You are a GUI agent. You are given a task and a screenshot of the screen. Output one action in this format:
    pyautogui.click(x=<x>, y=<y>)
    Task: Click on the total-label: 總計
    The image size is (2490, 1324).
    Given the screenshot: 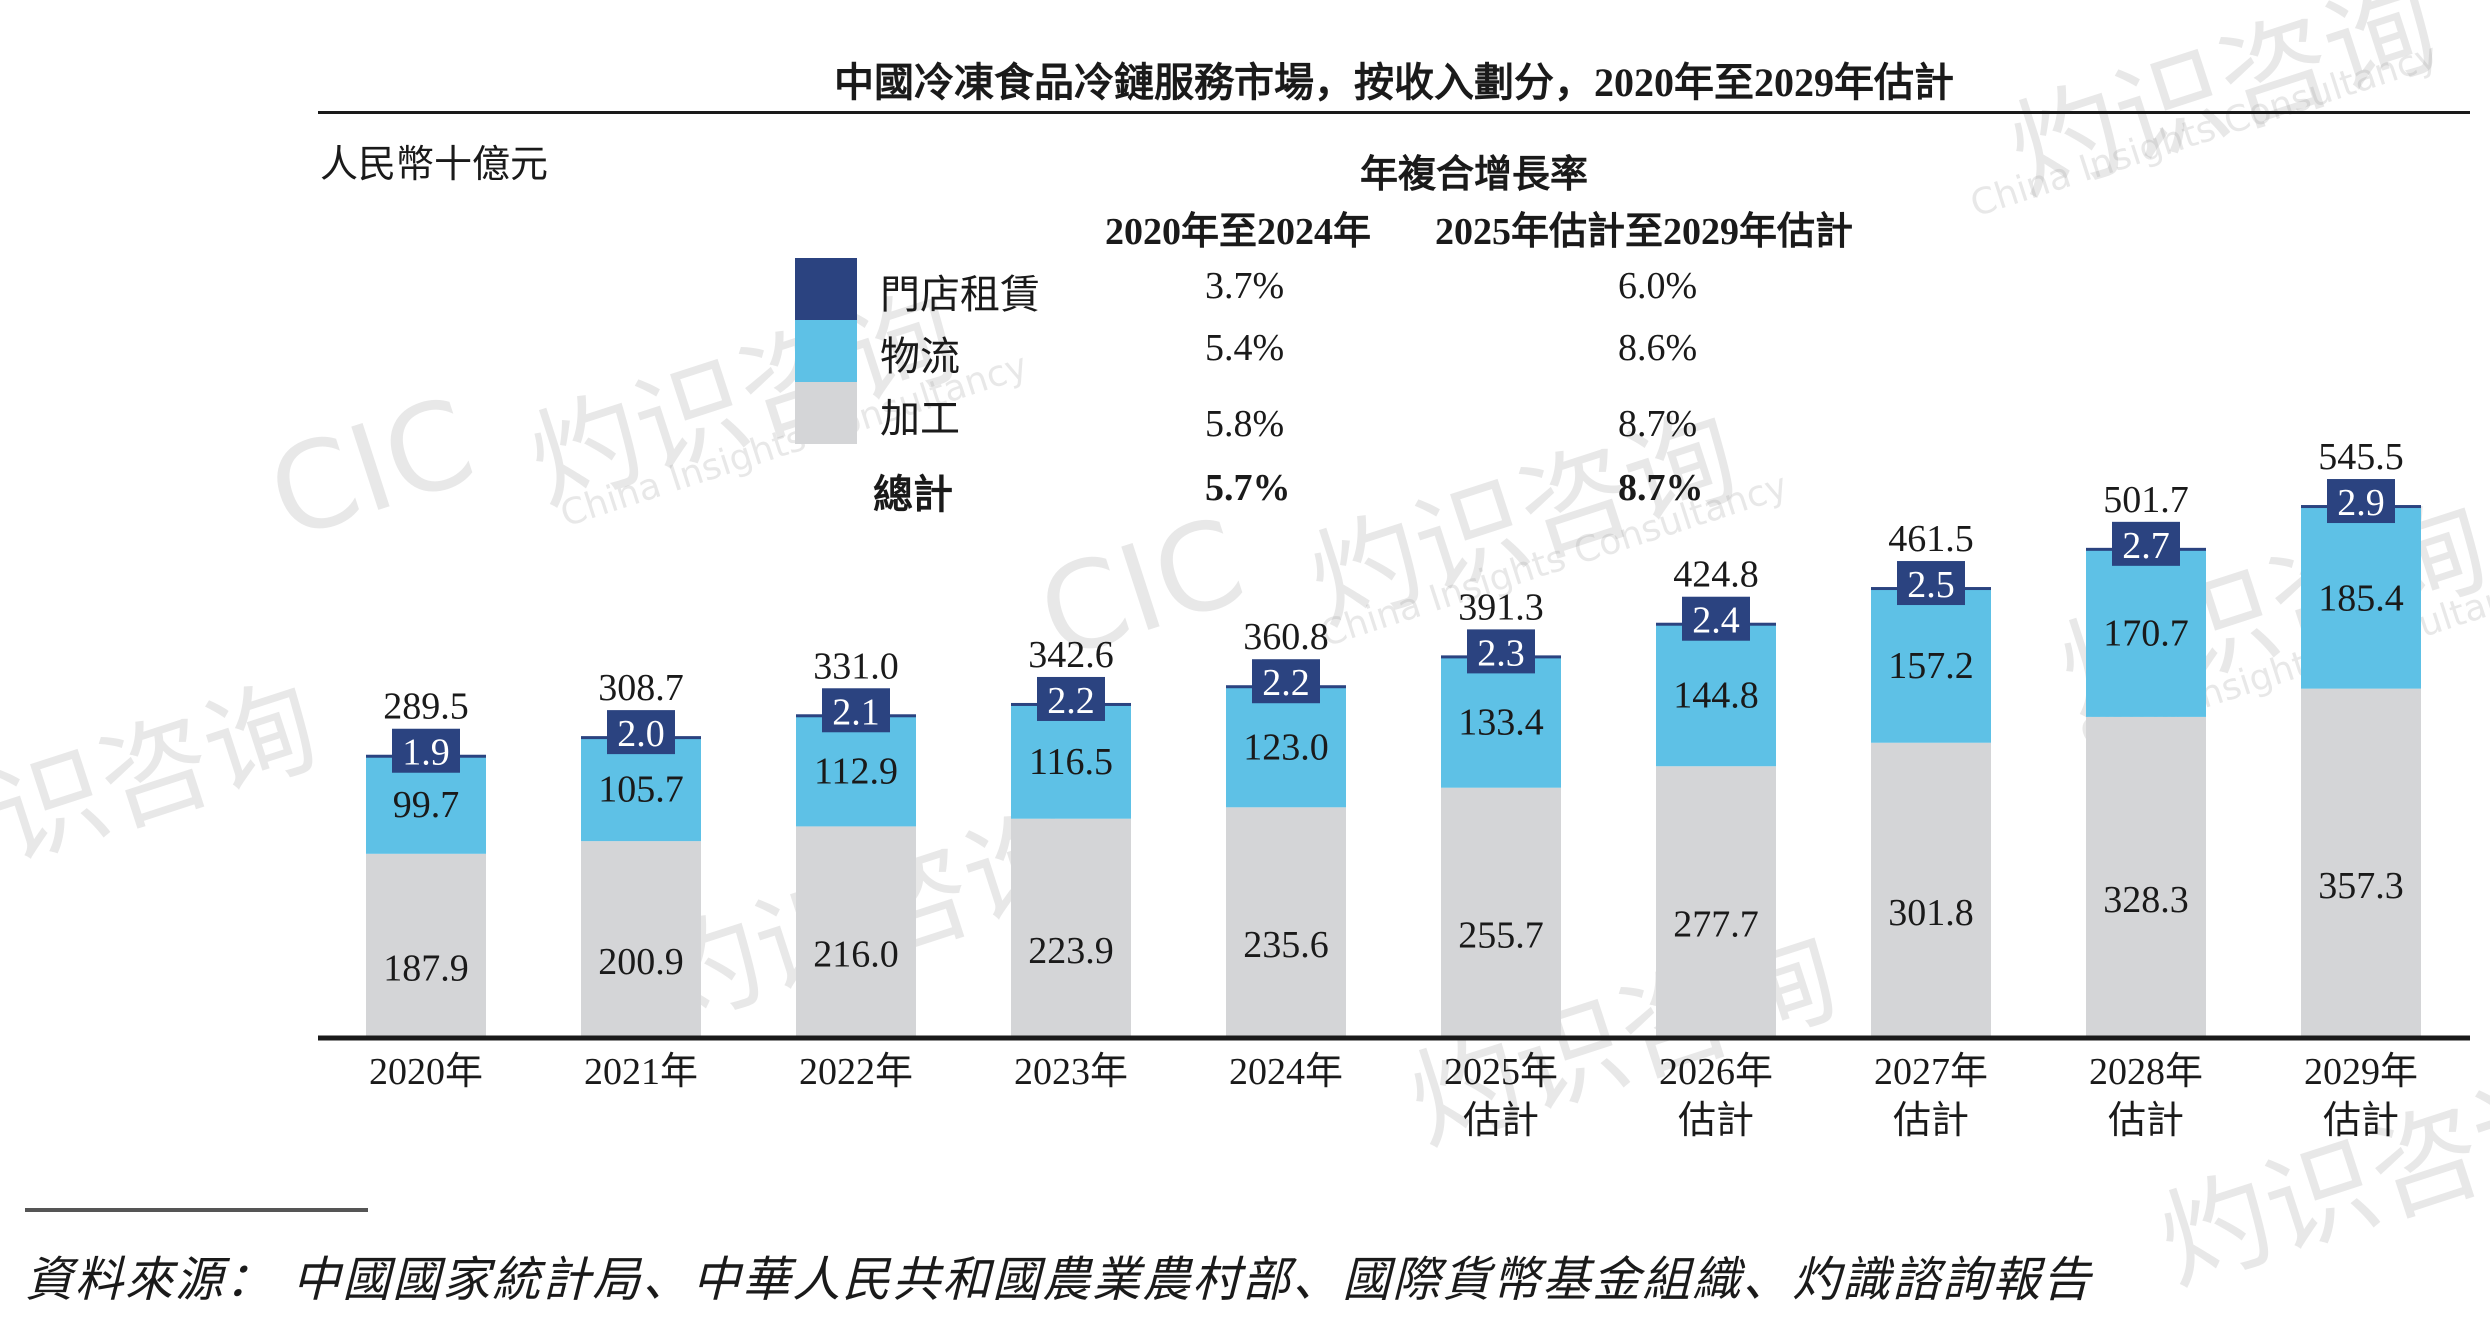 What is the action you would take?
    pyautogui.click(x=913, y=494)
    